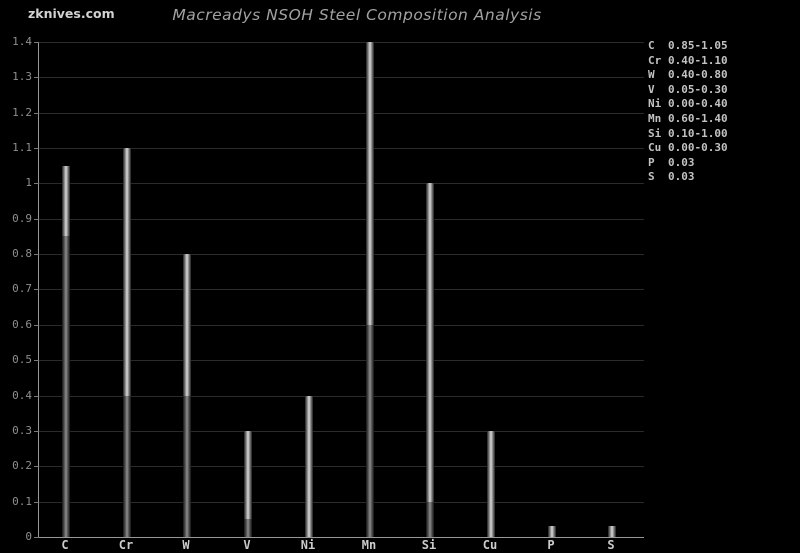  What do you see at coordinates (651, 74) in the screenshot?
I see `legend-element-symbol: W` at bounding box center [651, 74].